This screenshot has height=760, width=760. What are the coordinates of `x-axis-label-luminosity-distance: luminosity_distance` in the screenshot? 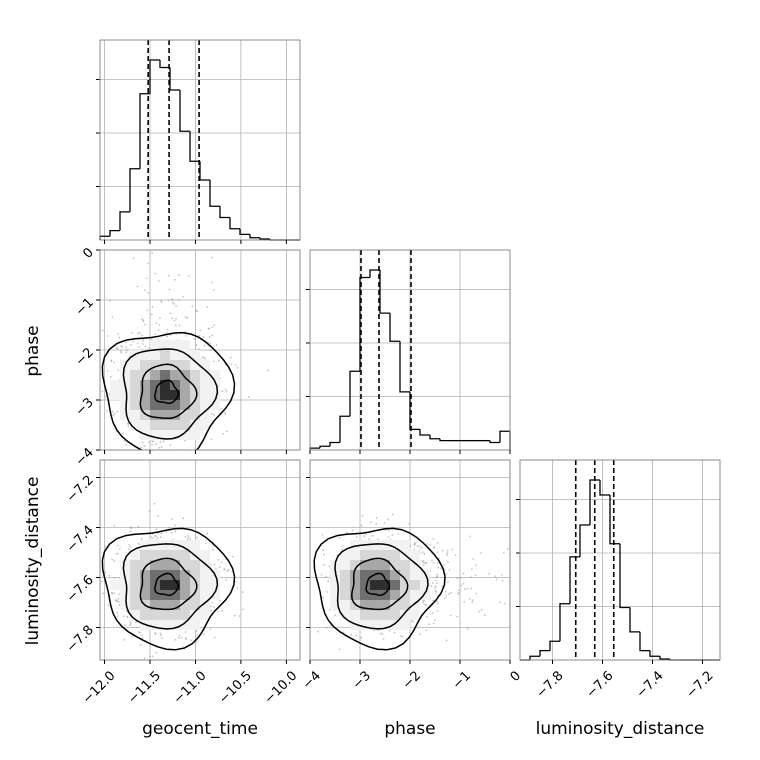 It's located at (620, 729).